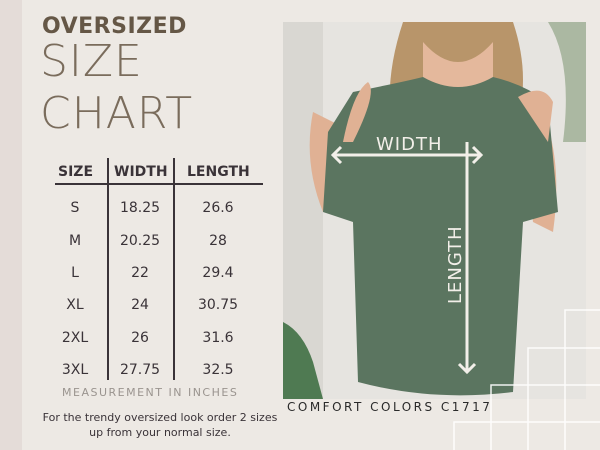  What do you see at coordinates (141, 172) in the screenshot?
I see `header-width: WIDTH` at bounding box center [141, 172].